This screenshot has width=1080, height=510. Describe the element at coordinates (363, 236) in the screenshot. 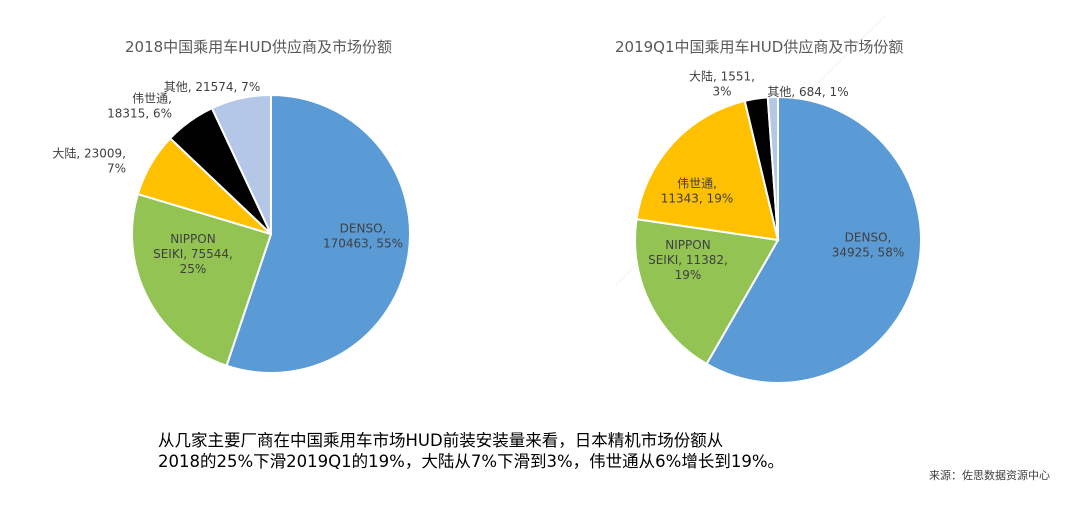

I see `slice-data-label: DENSO, 170463, 55%` at that location.